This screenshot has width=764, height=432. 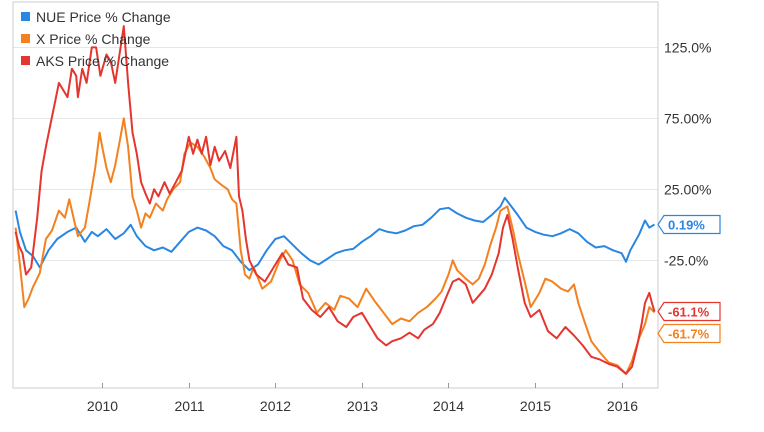 What do you see at coordinates (687, 119) in the screenshot?
I see `y-tick-label: 75.00%` at bounding box center [687, 119].